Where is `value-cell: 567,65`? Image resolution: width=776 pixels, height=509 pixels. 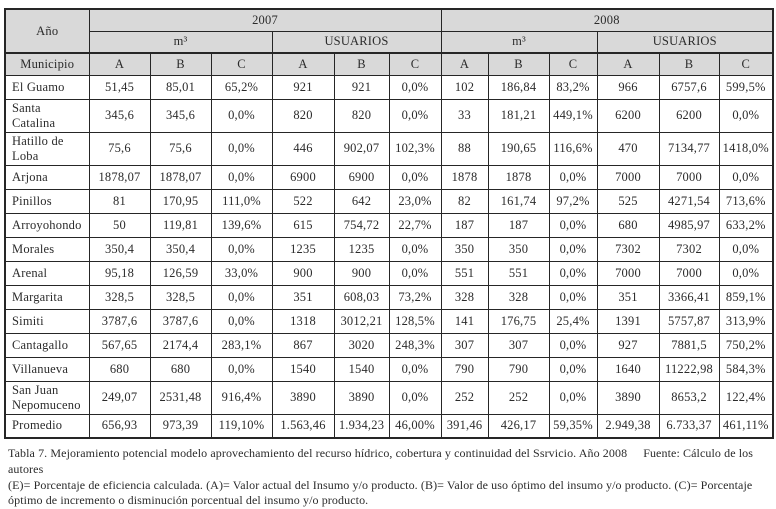 value-cell: 567,65 is located at coordinates (119, 345).